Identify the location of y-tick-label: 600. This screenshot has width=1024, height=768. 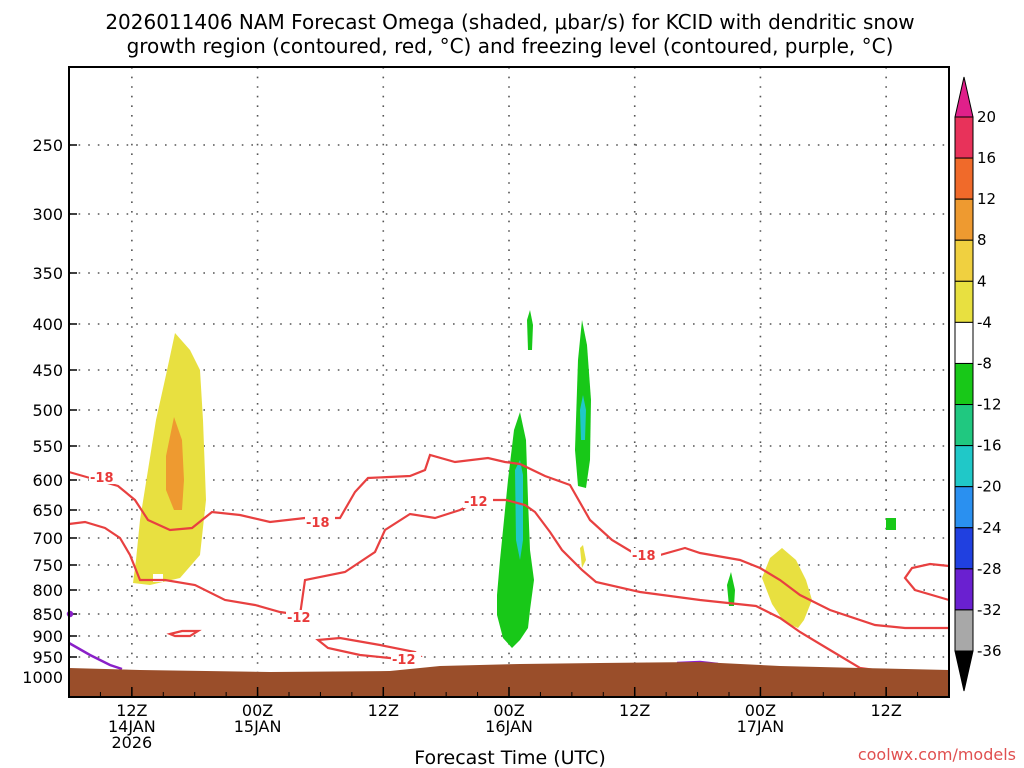
(47, 480).